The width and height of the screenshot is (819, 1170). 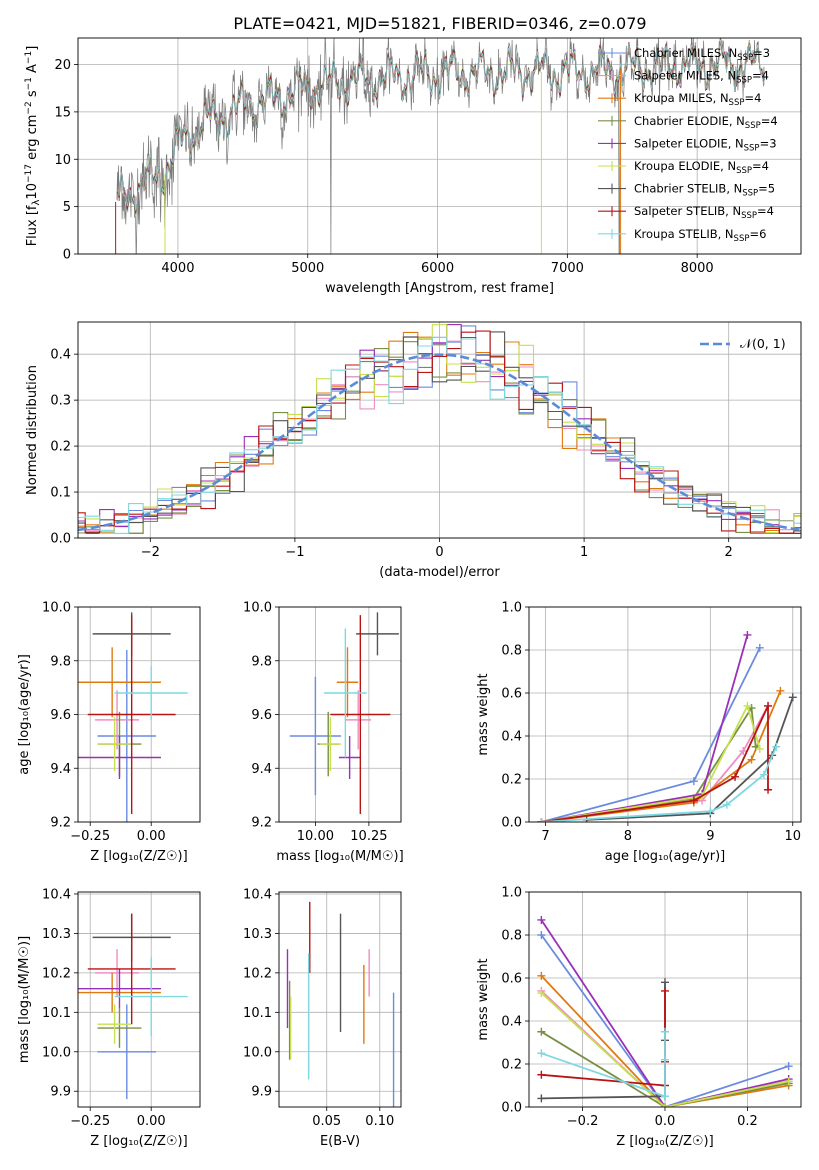 I want to click on y-tick-label: 0.3, so click(x=60, y=401).